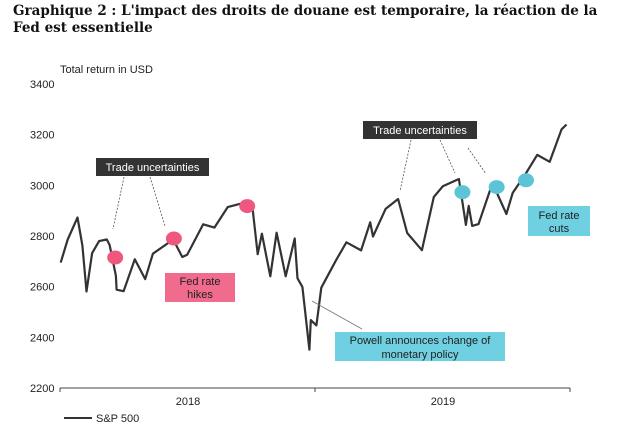 The width and height of the screenshot is (625, 425). What do you see at coordinates (117, 419) in the screenshot?
I see `legend-label-sp500: S&P 500` at bounding box center [117, 419].